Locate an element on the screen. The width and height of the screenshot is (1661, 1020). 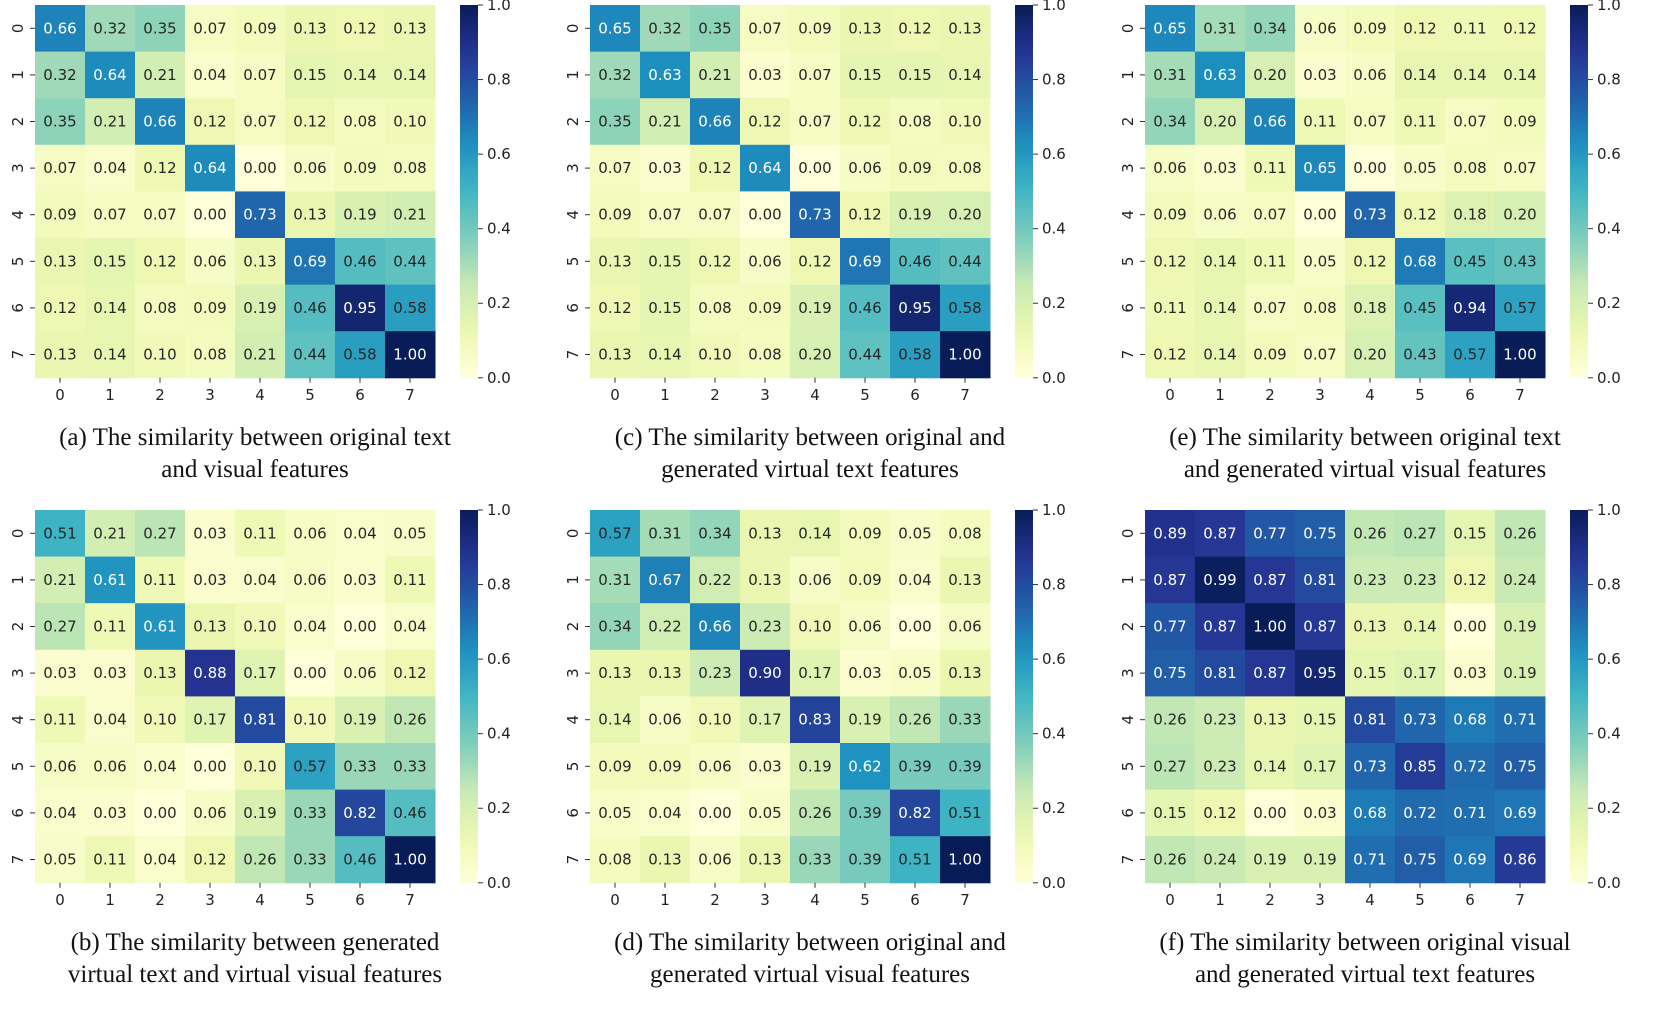
cell-label-b-6-4: 0.19 is located at coordinates (259, 813).